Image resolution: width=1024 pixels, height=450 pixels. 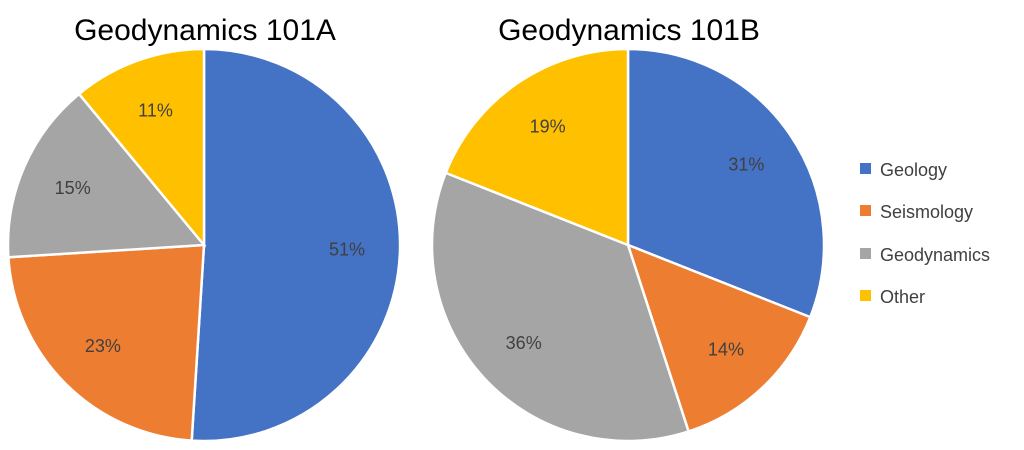 I want to click on pie-slice-101a-geodynamics, so click(x=106, y=175).